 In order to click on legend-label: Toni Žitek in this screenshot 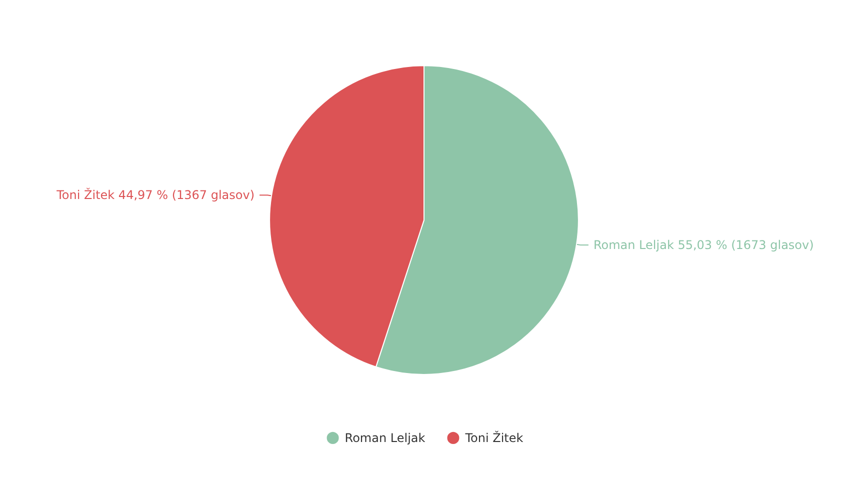, I will do `click(494, 437)`.